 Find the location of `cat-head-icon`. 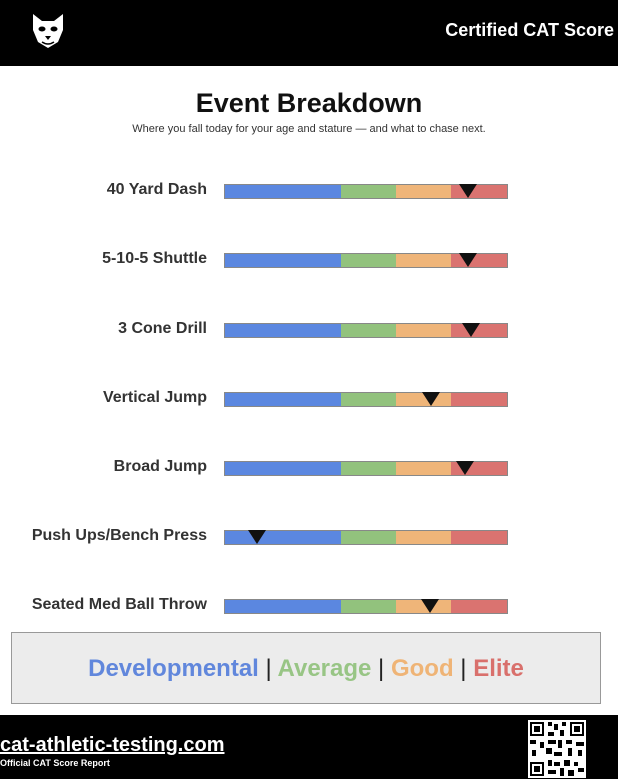

cat-head-icon is located at coordinates (48, 31).